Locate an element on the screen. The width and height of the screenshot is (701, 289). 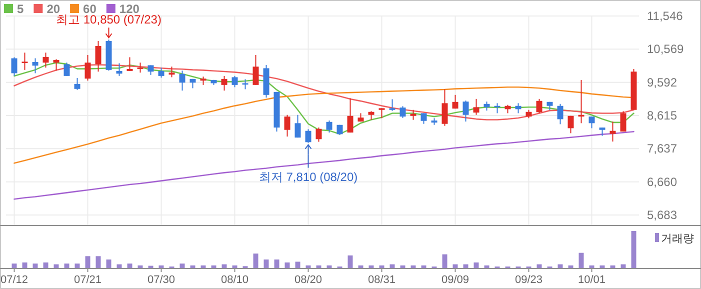
y-tick-label: 9,592 is located at coordinates (662, 82).